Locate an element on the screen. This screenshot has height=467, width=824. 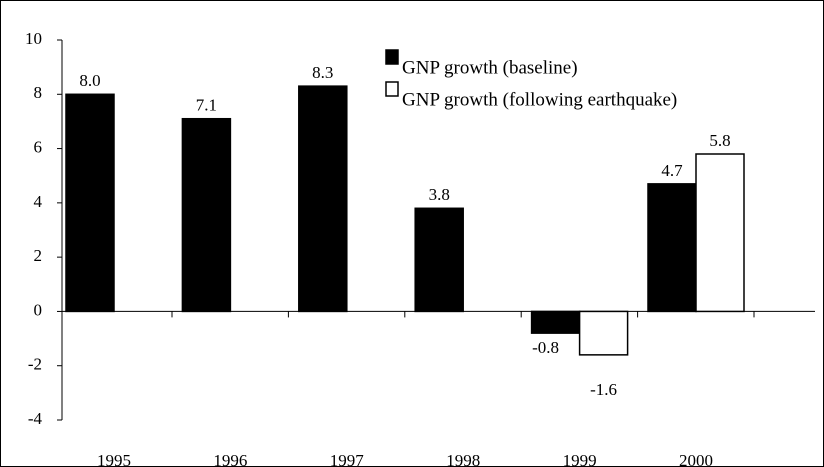
value-label: 8.3 is located at coordinates (322, 72).